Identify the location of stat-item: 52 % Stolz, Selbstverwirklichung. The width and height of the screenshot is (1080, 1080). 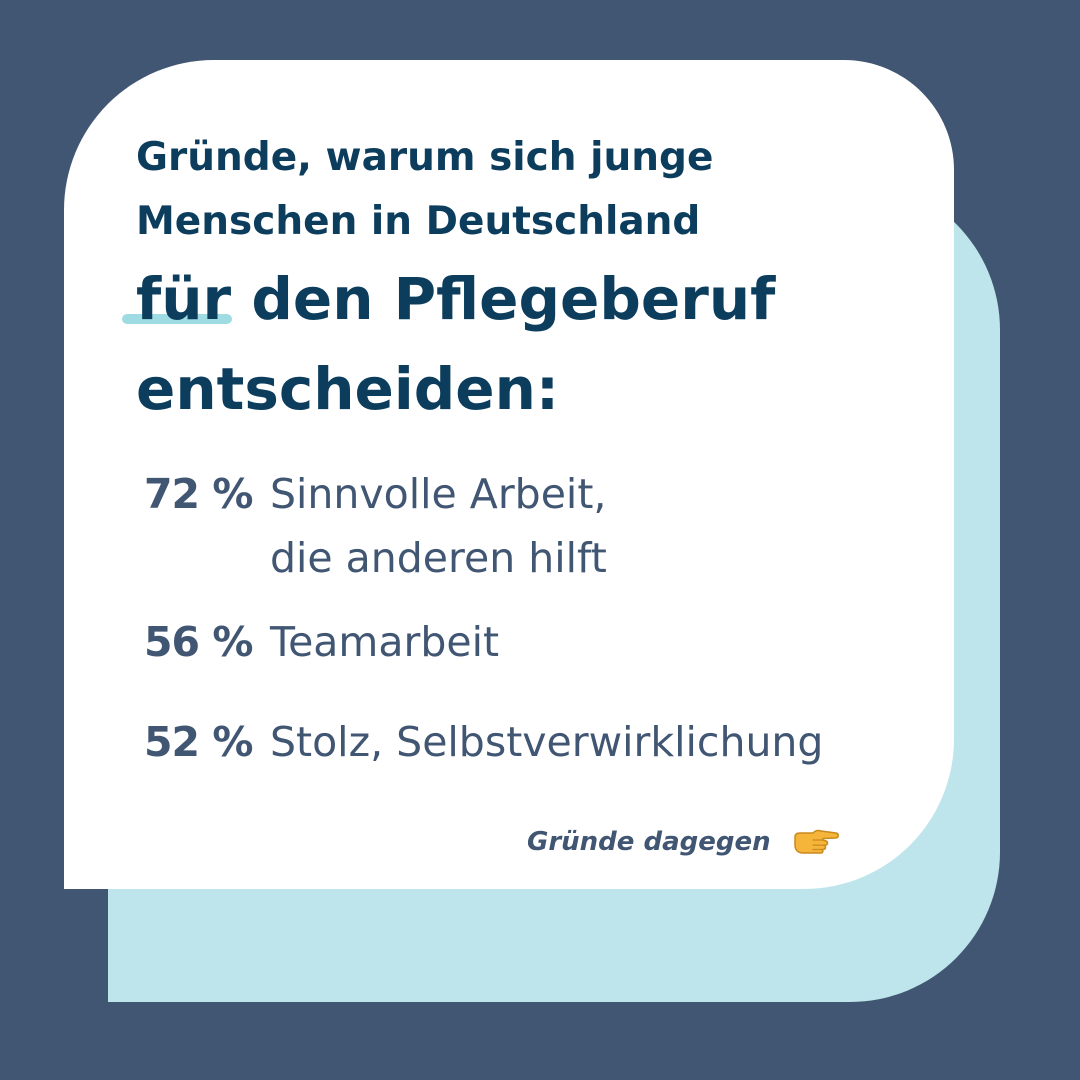
(483, 742).